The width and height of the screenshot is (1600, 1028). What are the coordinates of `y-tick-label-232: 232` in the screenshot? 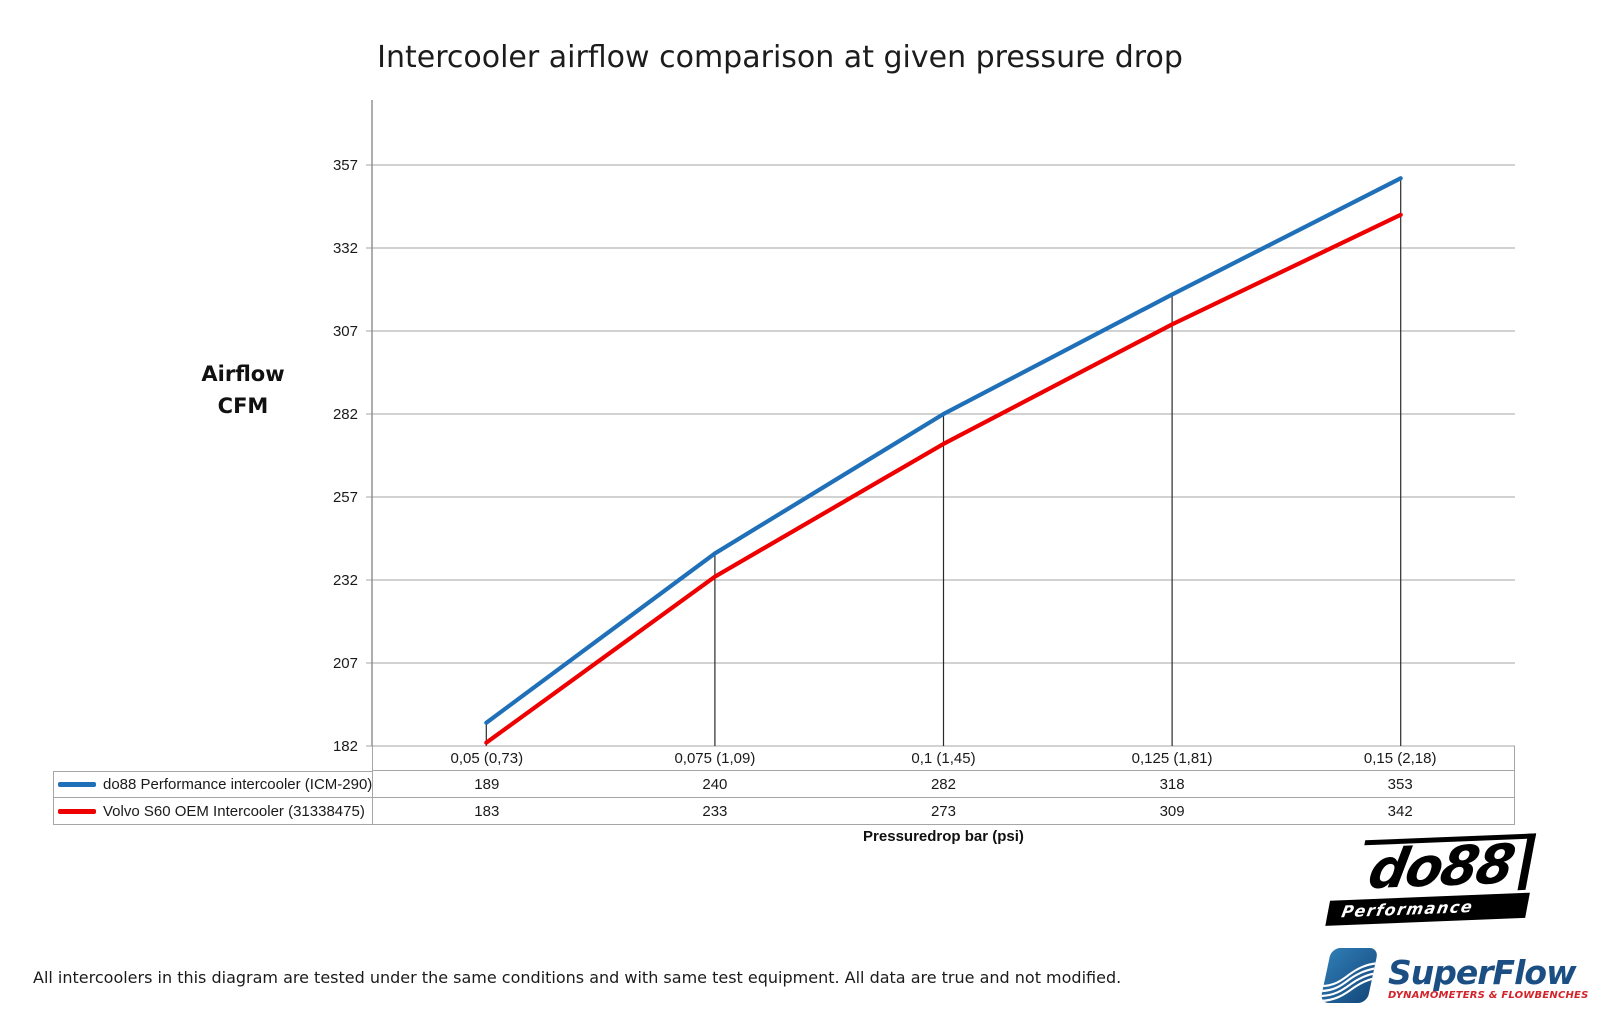 It's located at (345, 580).